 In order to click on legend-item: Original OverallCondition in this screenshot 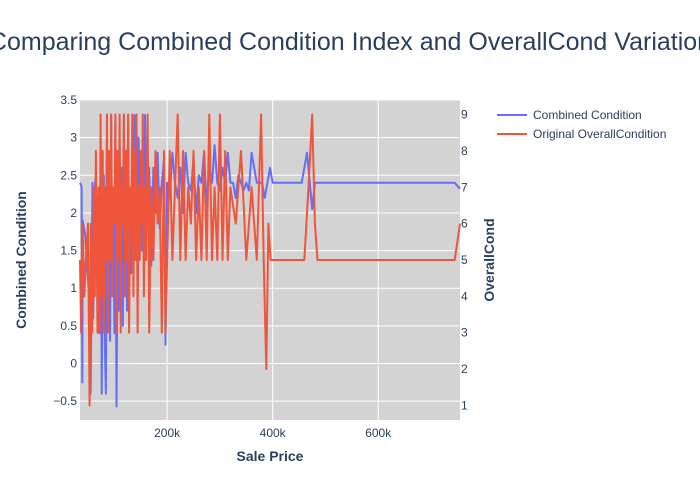, I will do `click(581, 134)`.